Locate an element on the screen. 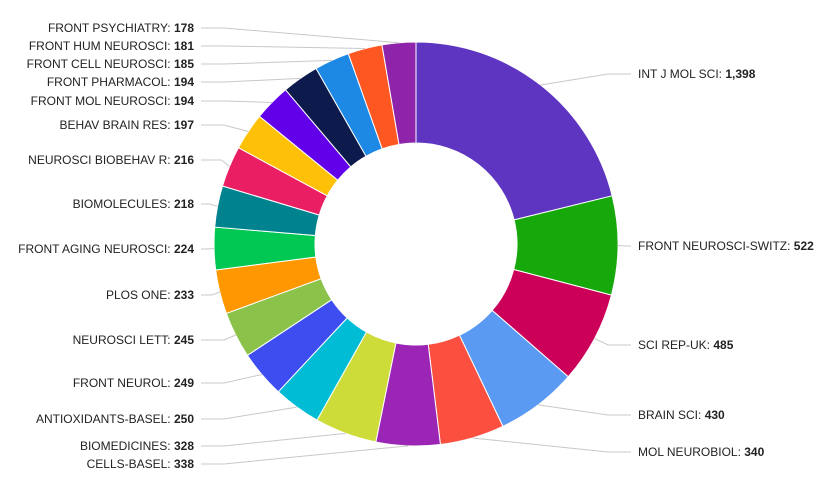  slice-label-brain-sci: BRAIN SCI: 430 is located at coordinates (681, 415).